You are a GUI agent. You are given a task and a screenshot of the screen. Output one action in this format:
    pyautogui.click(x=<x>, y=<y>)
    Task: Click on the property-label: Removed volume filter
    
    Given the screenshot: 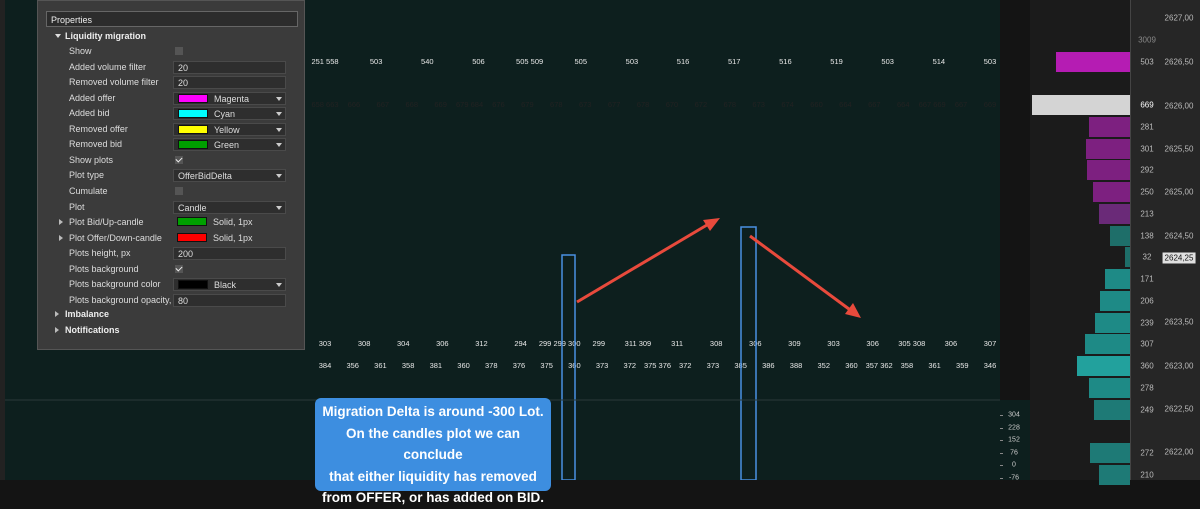 What is the action you would take?
    pyautogui.click(x=114, y=82)
    